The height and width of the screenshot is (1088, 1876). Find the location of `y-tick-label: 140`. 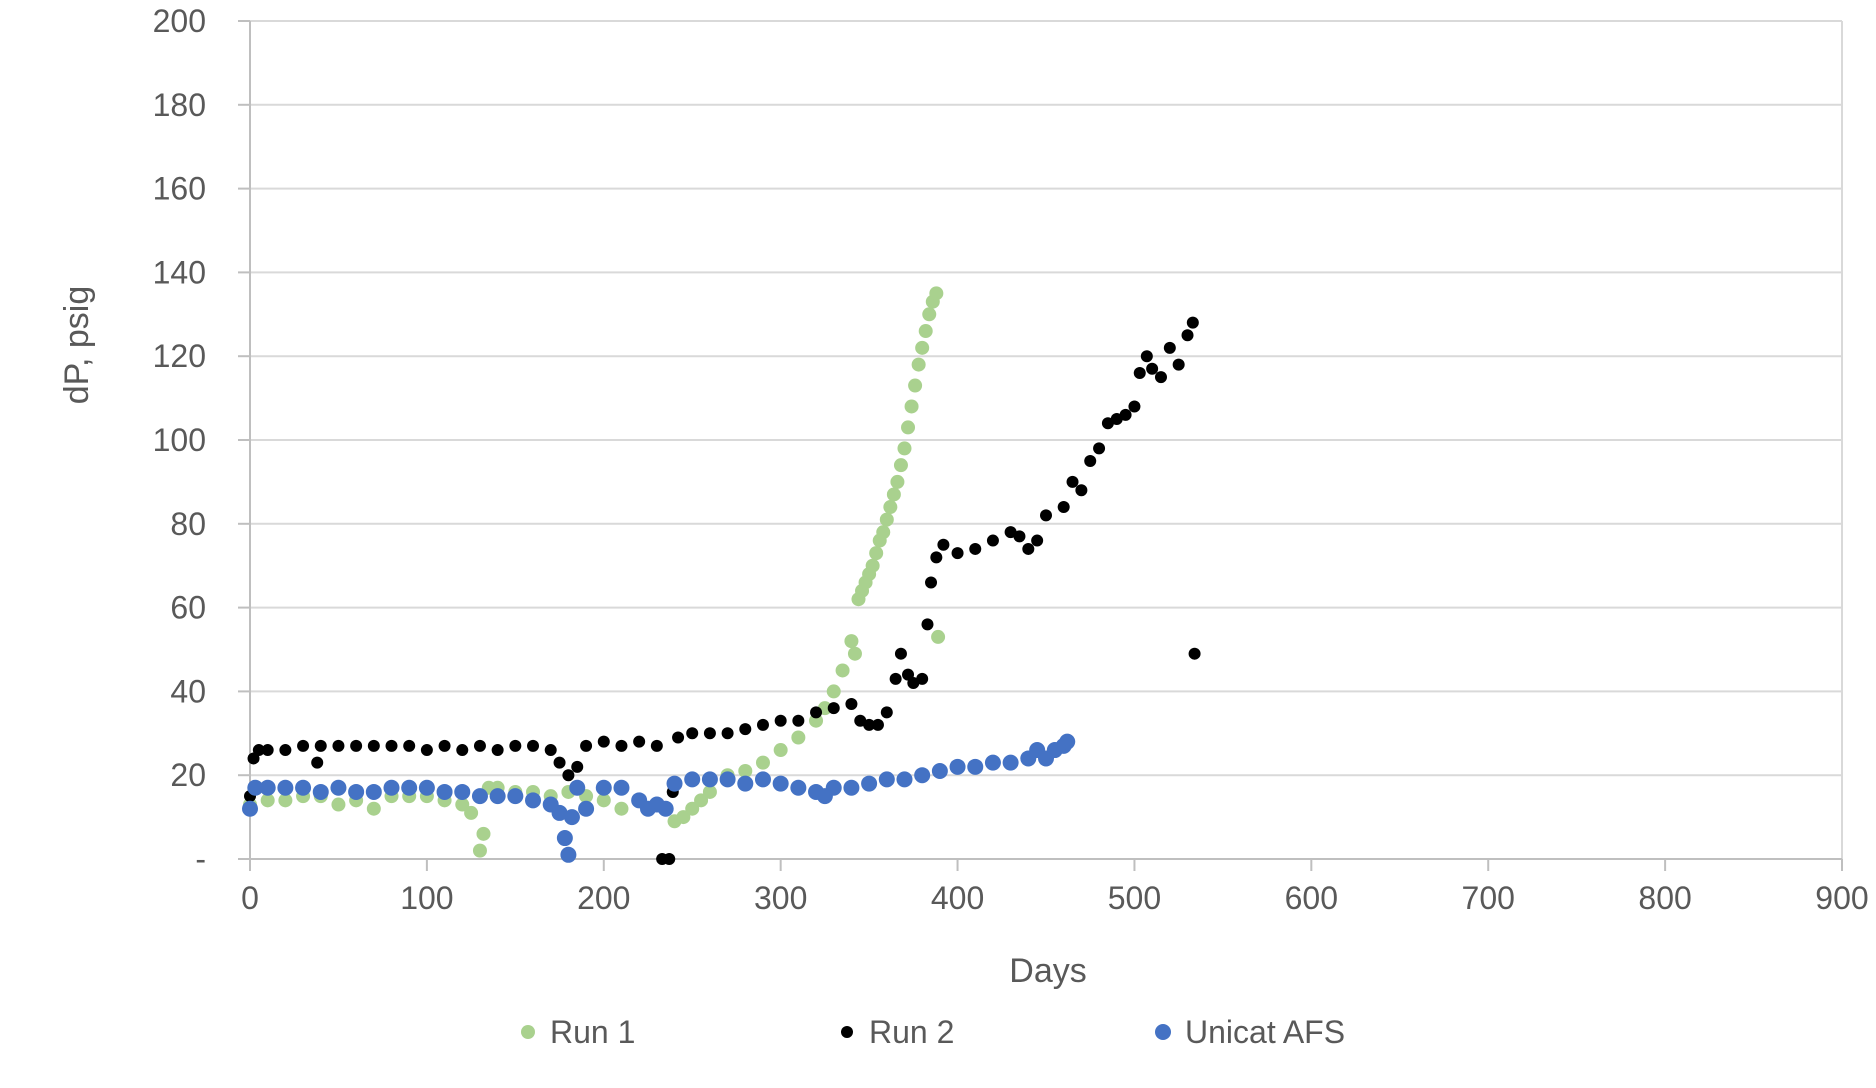

y-tick-label: 140 is located at coordinates (179, 272).